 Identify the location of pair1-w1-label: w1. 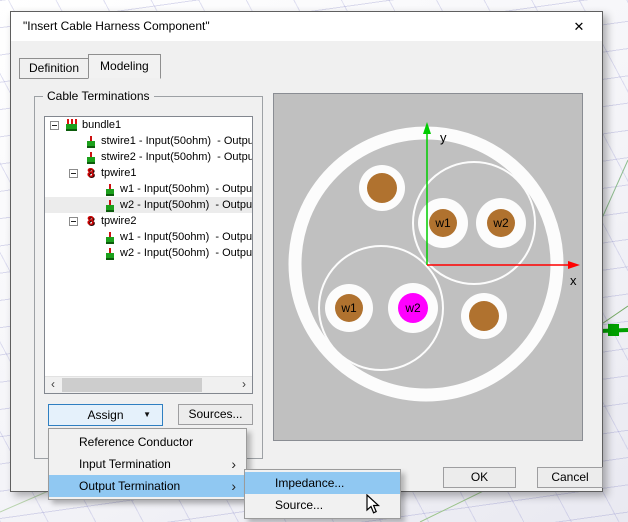
(442, 223).